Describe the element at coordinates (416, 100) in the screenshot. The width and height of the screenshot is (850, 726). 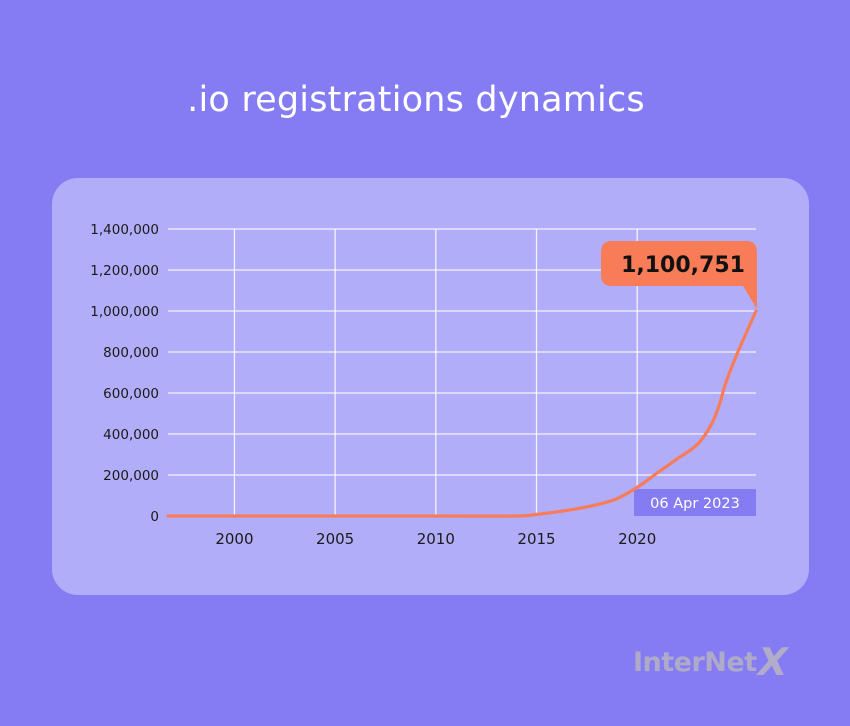
I see `page-title: .io registrations dynamics` at that location.